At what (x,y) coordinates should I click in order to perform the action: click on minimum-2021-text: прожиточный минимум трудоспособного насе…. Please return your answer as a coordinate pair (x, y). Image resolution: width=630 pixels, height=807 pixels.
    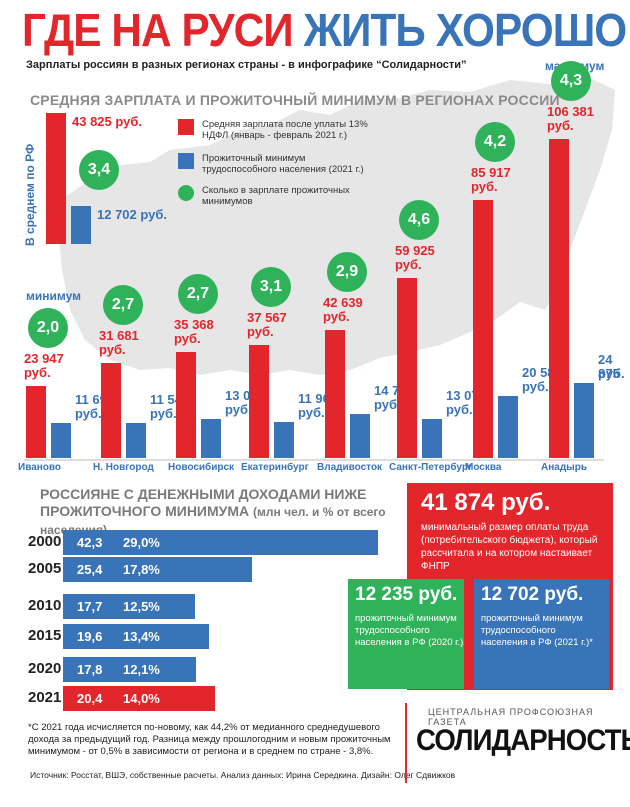
    Looking at the image, I should click on (537, 630).